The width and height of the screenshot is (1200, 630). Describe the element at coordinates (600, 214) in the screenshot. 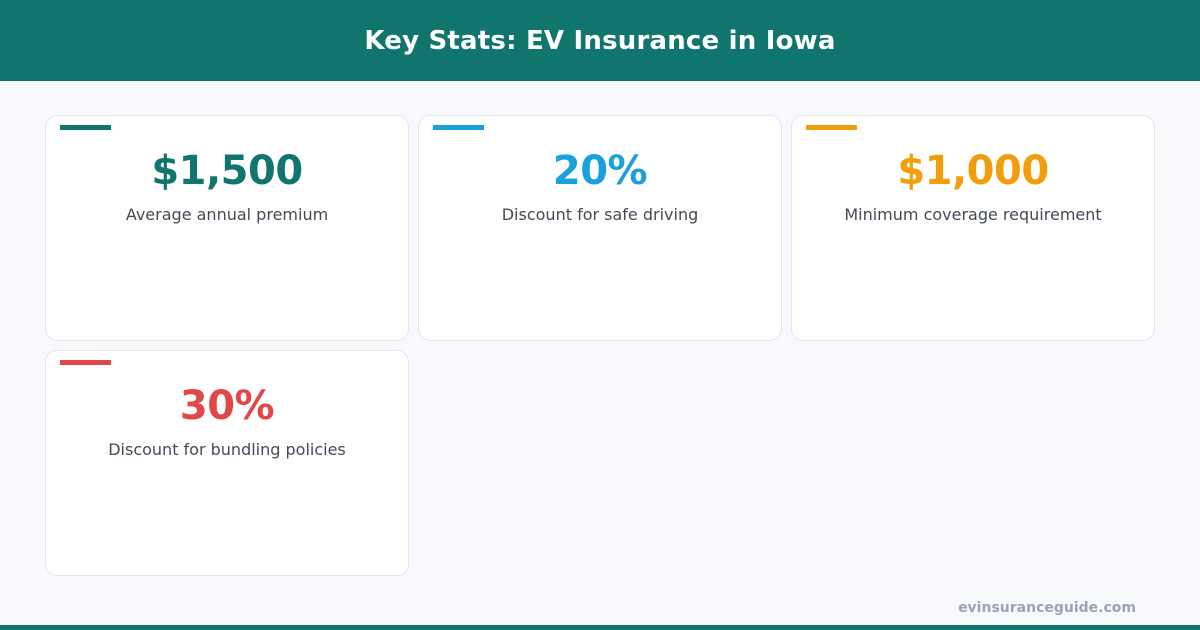

I see `stat-label: Discount for safe driving` at that location.